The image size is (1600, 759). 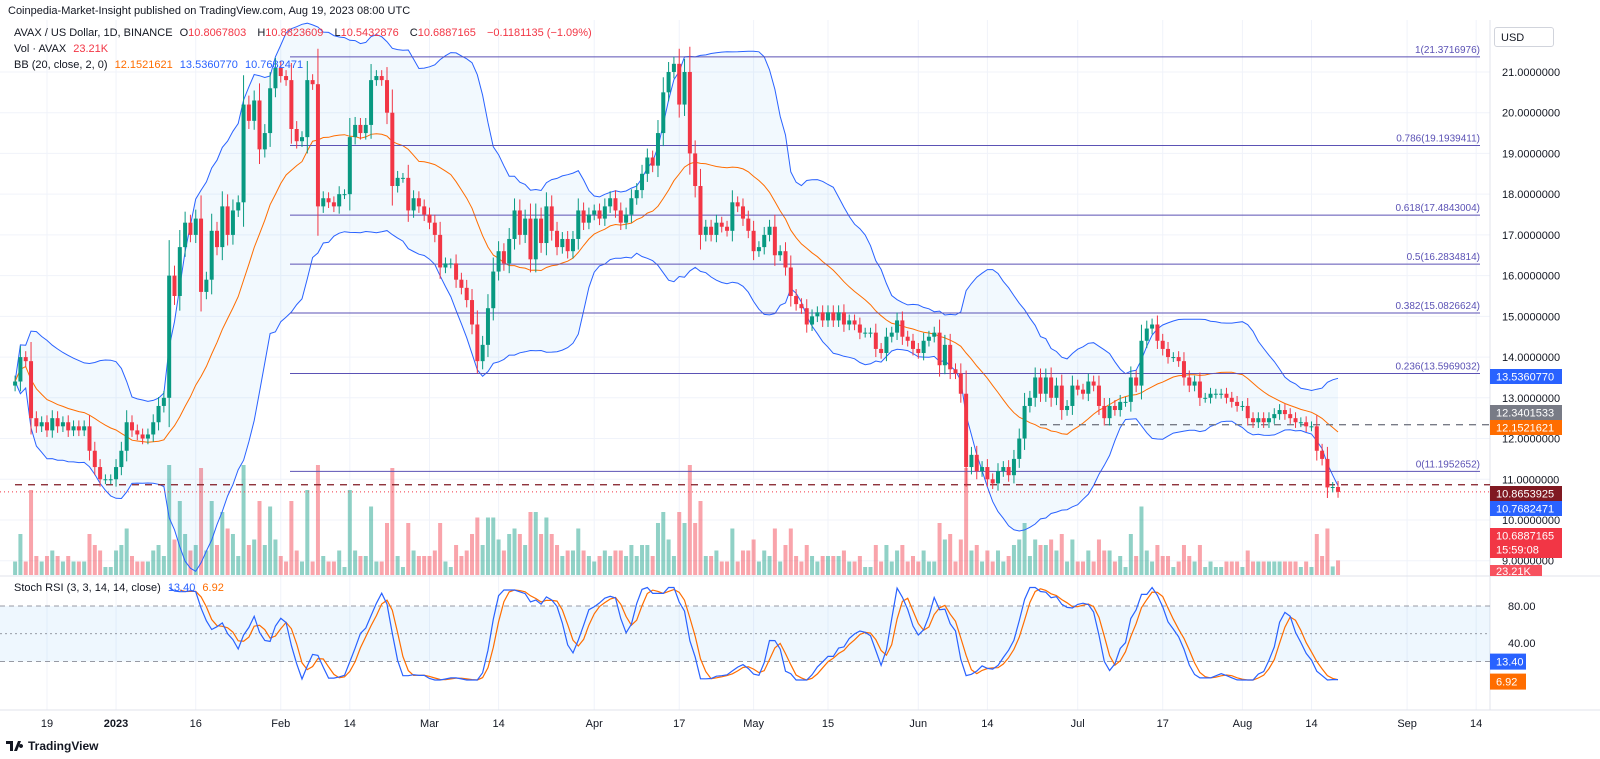 I want to click on volume-badge, so click(x=1516, y=570).